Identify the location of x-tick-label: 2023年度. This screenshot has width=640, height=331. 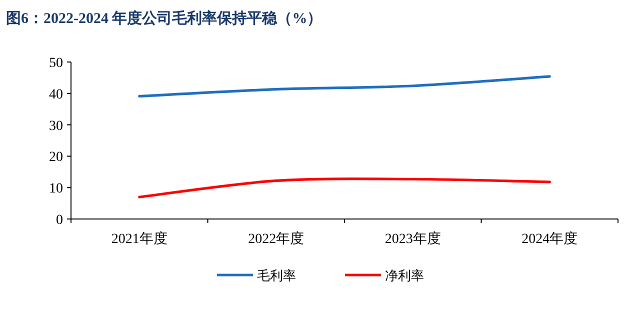
(412, 239).